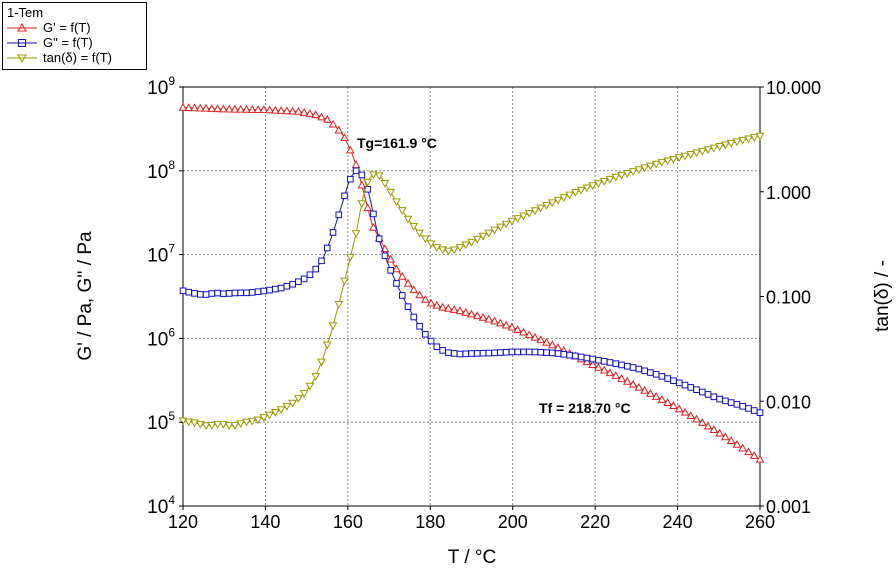 Image resolution: width=896 pixels, height=573 pixels. Describe the element at coordinates (74, 57) in the screenshot. I see `legend-entry-tandelta: tan(δ) = f(T)` at that location.